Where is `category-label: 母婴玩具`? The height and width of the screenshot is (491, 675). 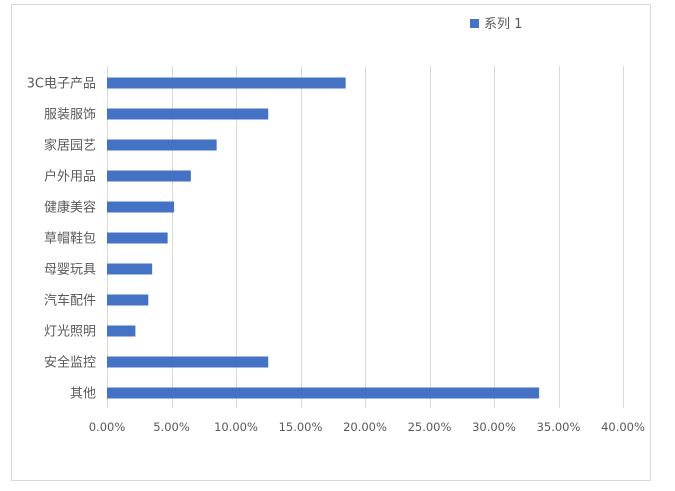 category-label: 母婴玩具 is located at coordinates (70, 270).